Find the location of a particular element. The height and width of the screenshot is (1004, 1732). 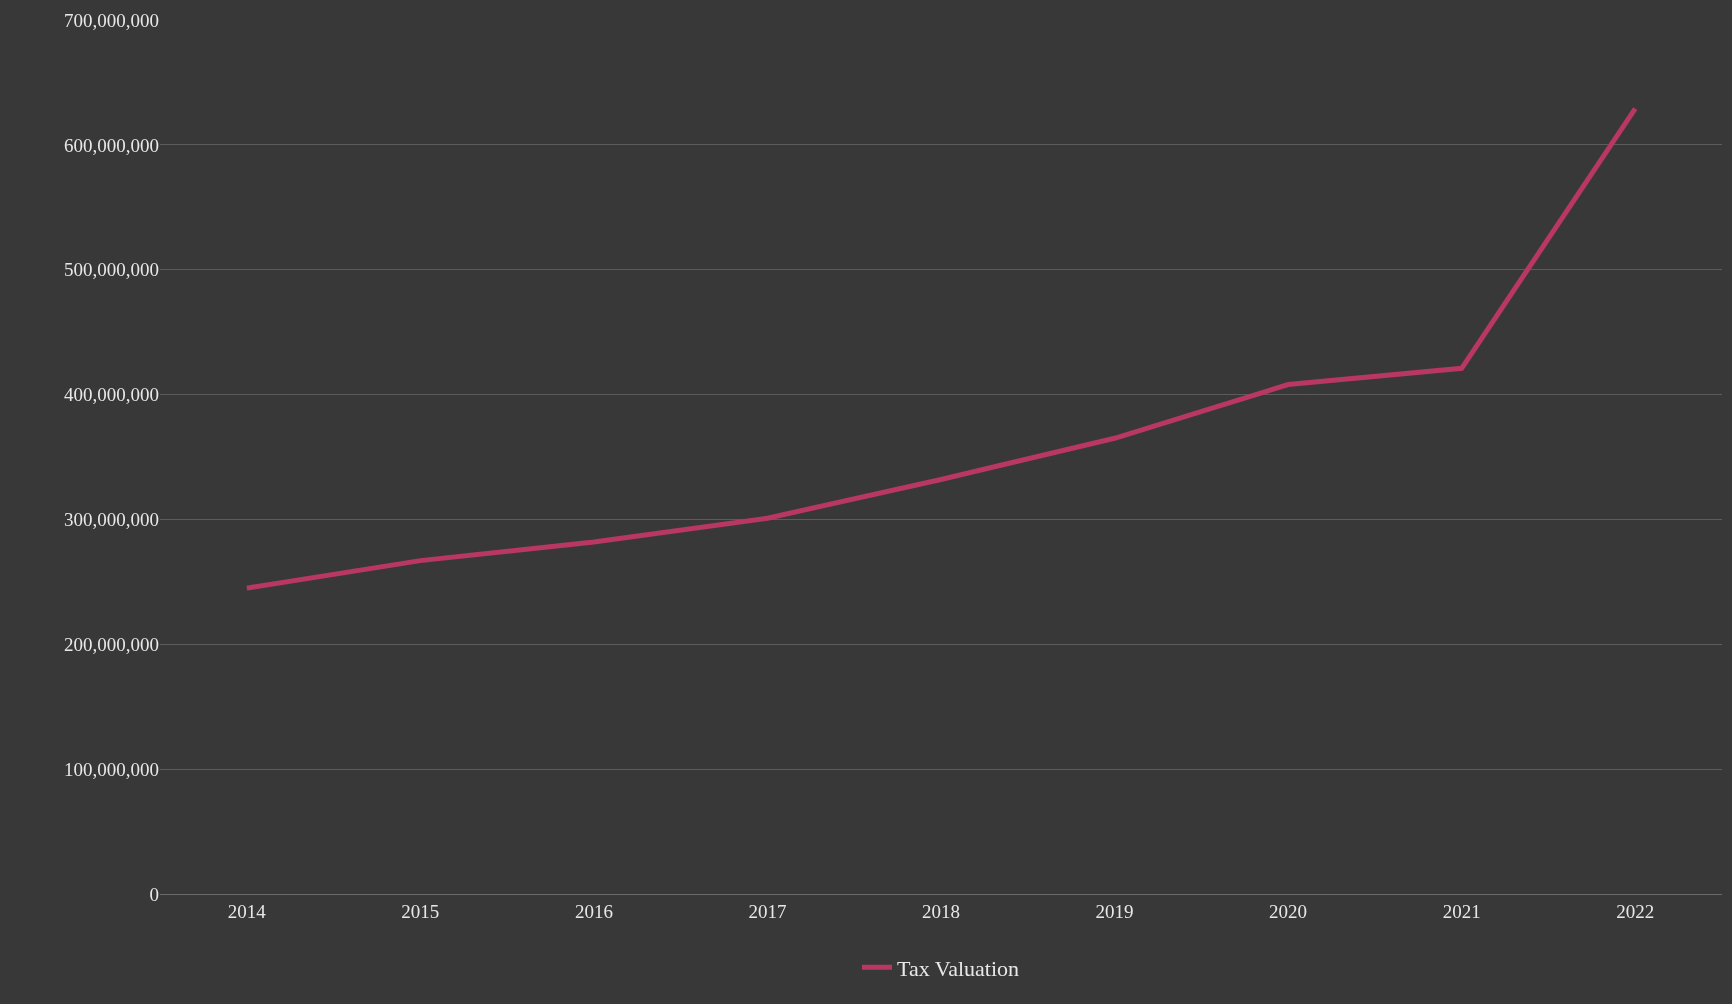

y-tick-label: 100,000,000 is located at coordinates (111, 769).